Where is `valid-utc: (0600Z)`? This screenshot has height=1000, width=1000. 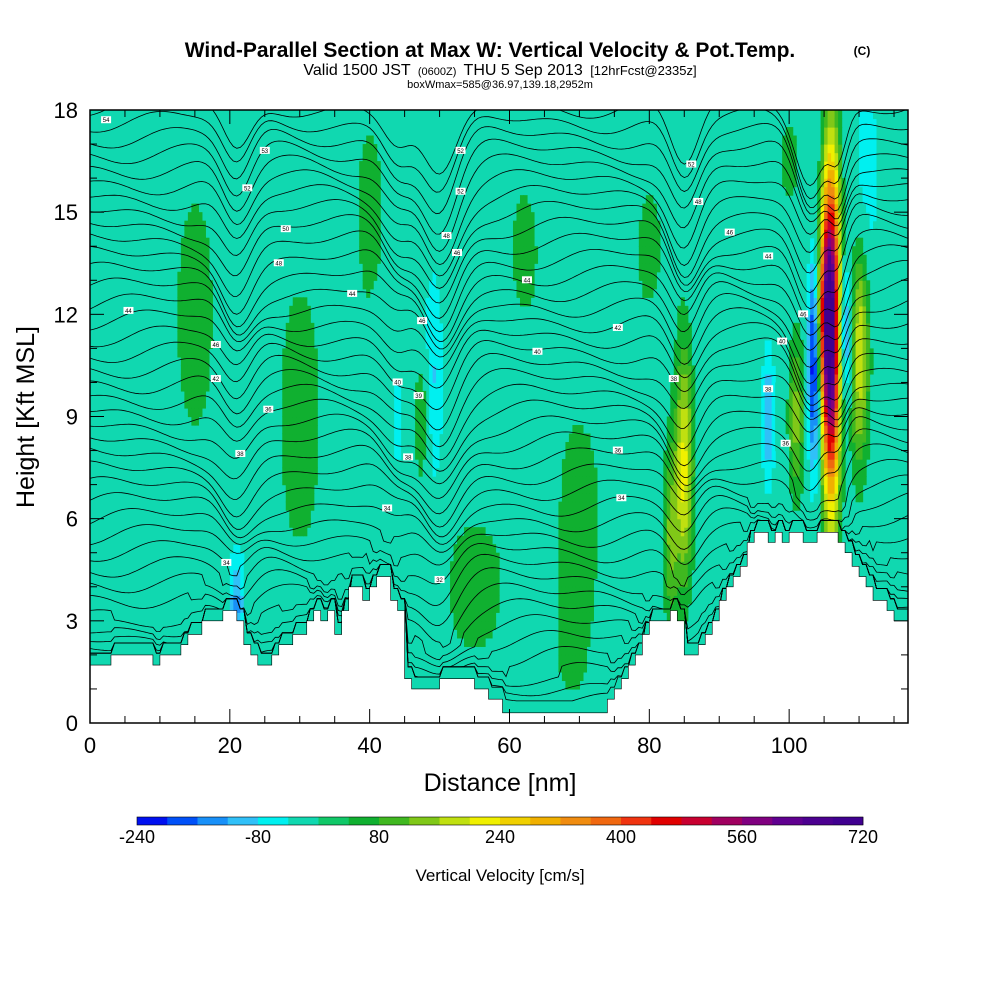
valid-utc: (0600Z) is located at coordinates (437, 72).